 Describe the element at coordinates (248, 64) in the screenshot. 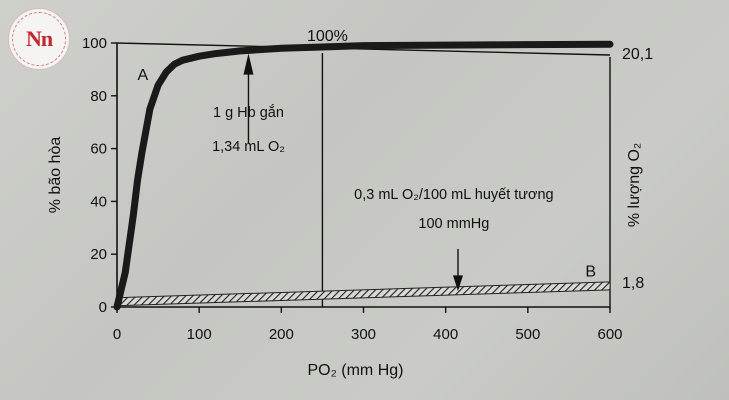

I see `hb-arrow-head` at that location.